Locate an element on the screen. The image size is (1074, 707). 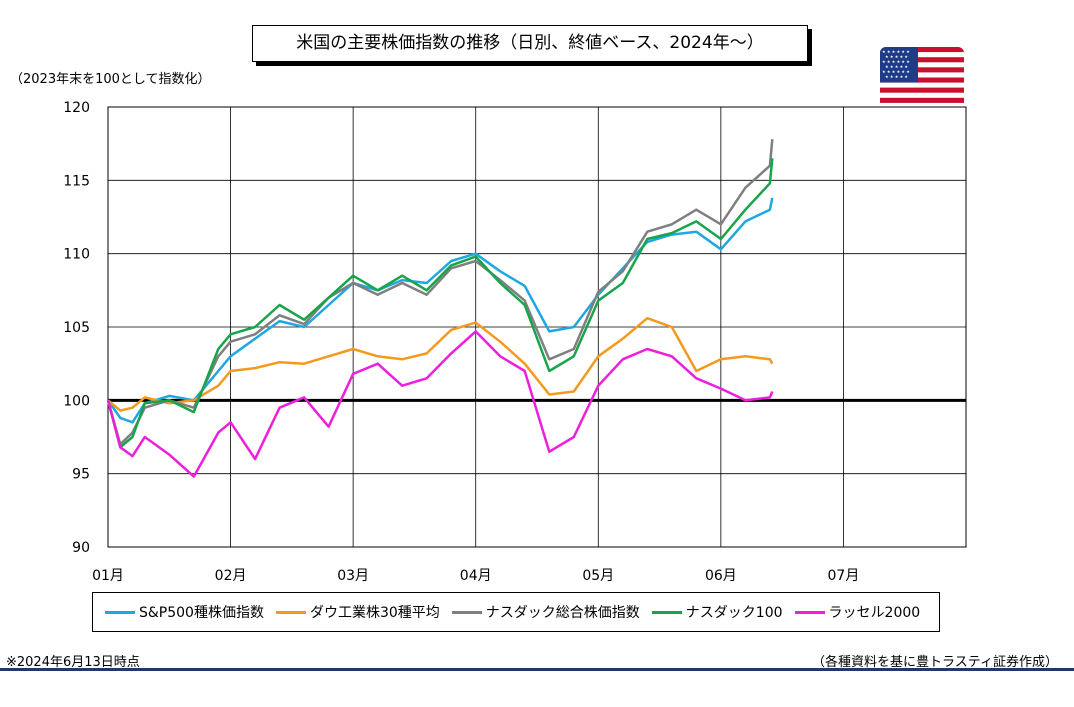
y-tick-label: 105 is located at coordinates (76, 328).